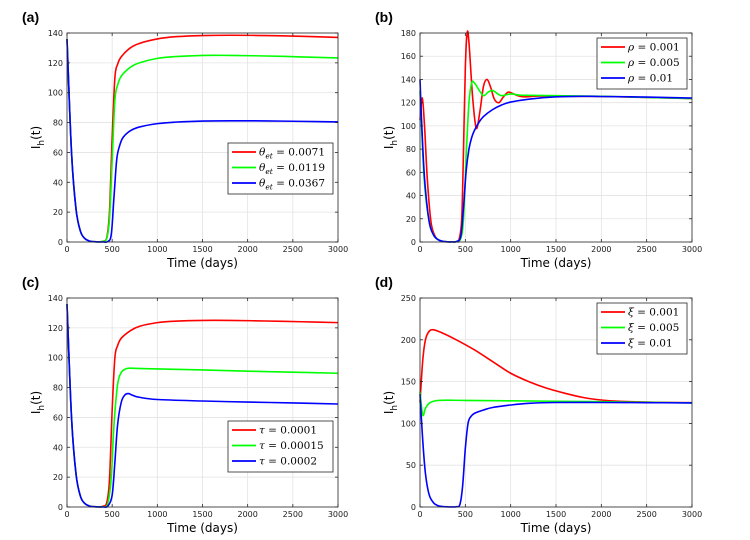 Image resolution: width=750 pixels, height=540 pixels. Describe the element at coordinates (650, 79) in the screenshot. I see `legend-entry: ρ = 0.01` at that location.